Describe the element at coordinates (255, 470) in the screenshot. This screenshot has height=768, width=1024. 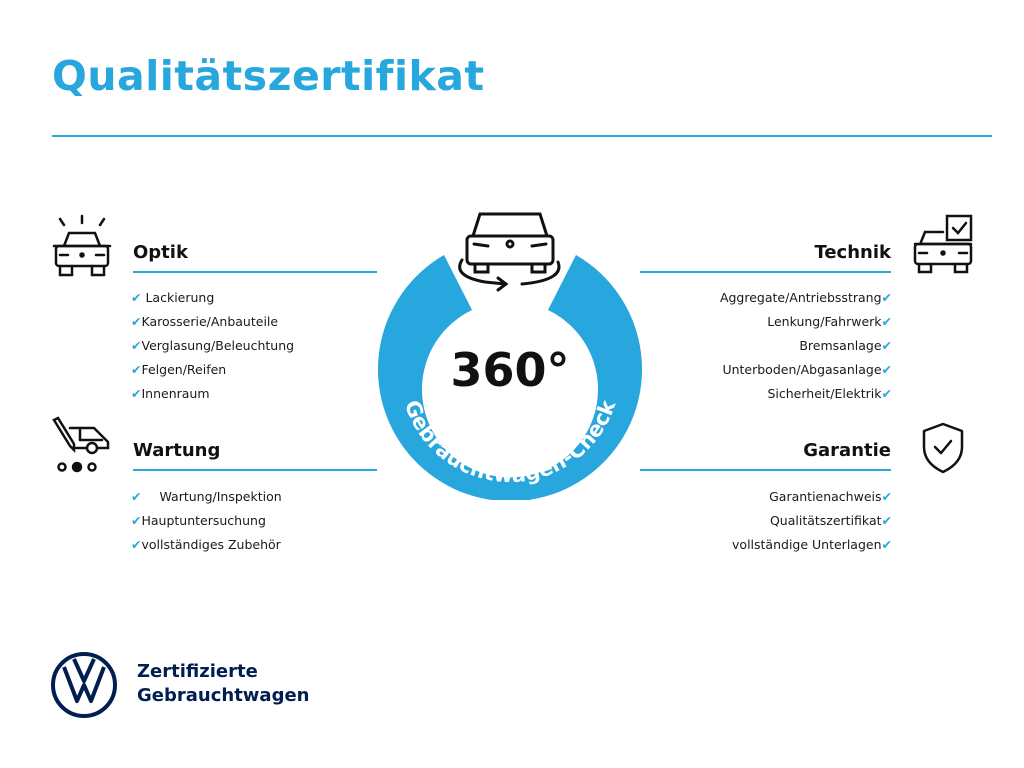
I see `wartung-divider` at that location.